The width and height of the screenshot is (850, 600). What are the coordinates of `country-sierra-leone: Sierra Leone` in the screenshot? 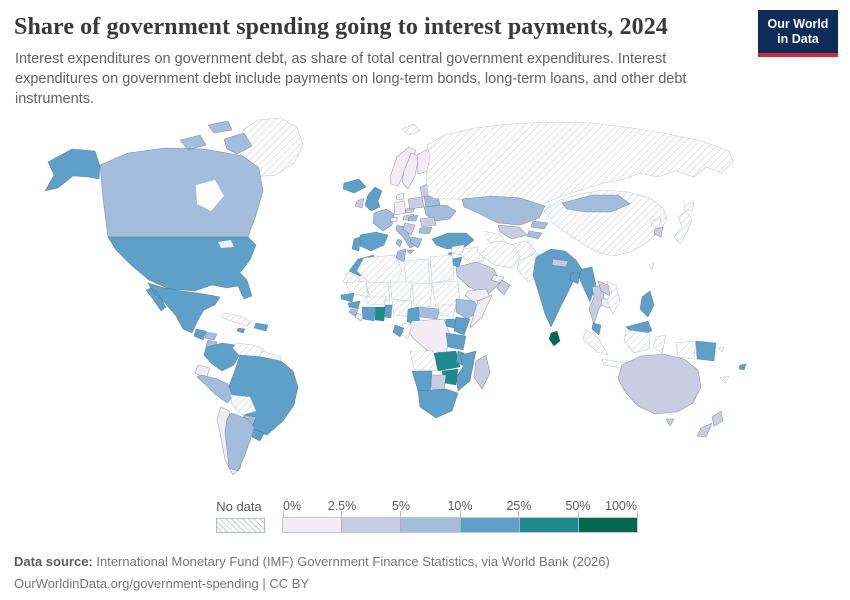 It's located at (353, 312).